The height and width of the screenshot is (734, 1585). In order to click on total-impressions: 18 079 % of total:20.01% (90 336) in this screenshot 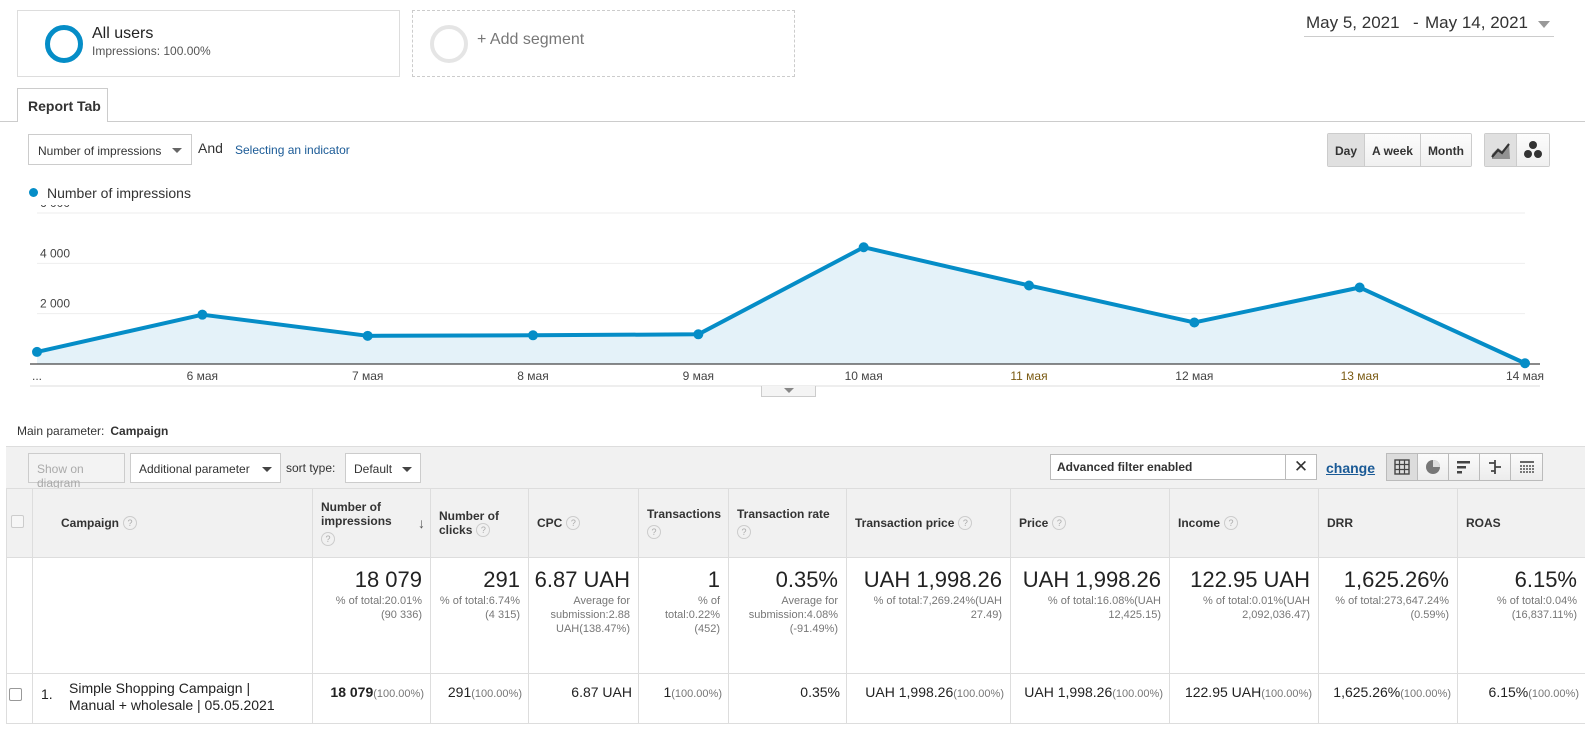, I will do `click(371, 615)`.